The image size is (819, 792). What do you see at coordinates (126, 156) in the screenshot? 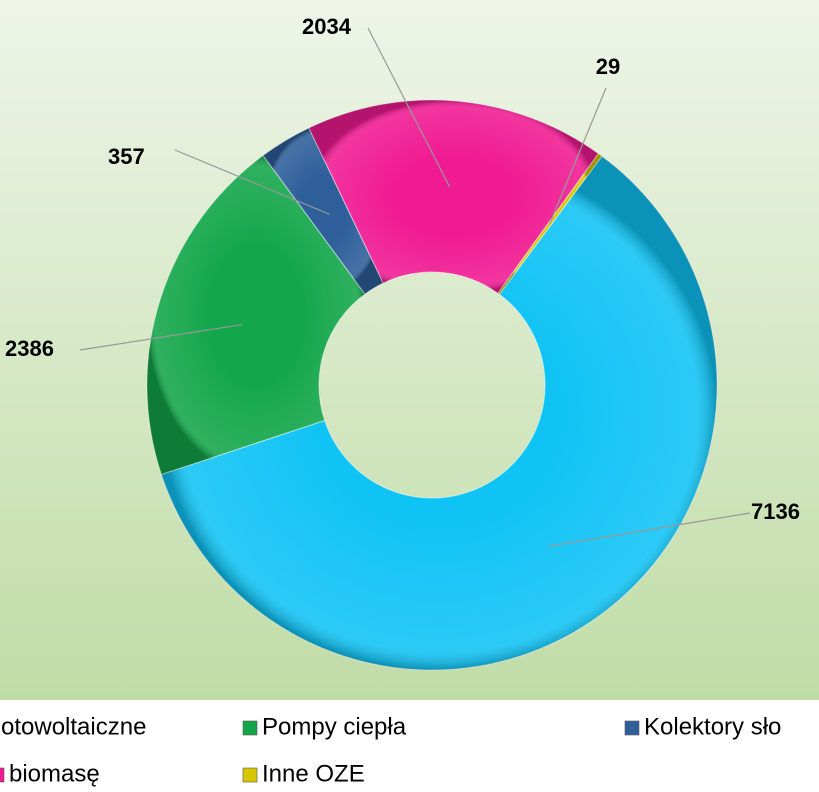
I see `data-label: 357` at bounding box center [126, 156].